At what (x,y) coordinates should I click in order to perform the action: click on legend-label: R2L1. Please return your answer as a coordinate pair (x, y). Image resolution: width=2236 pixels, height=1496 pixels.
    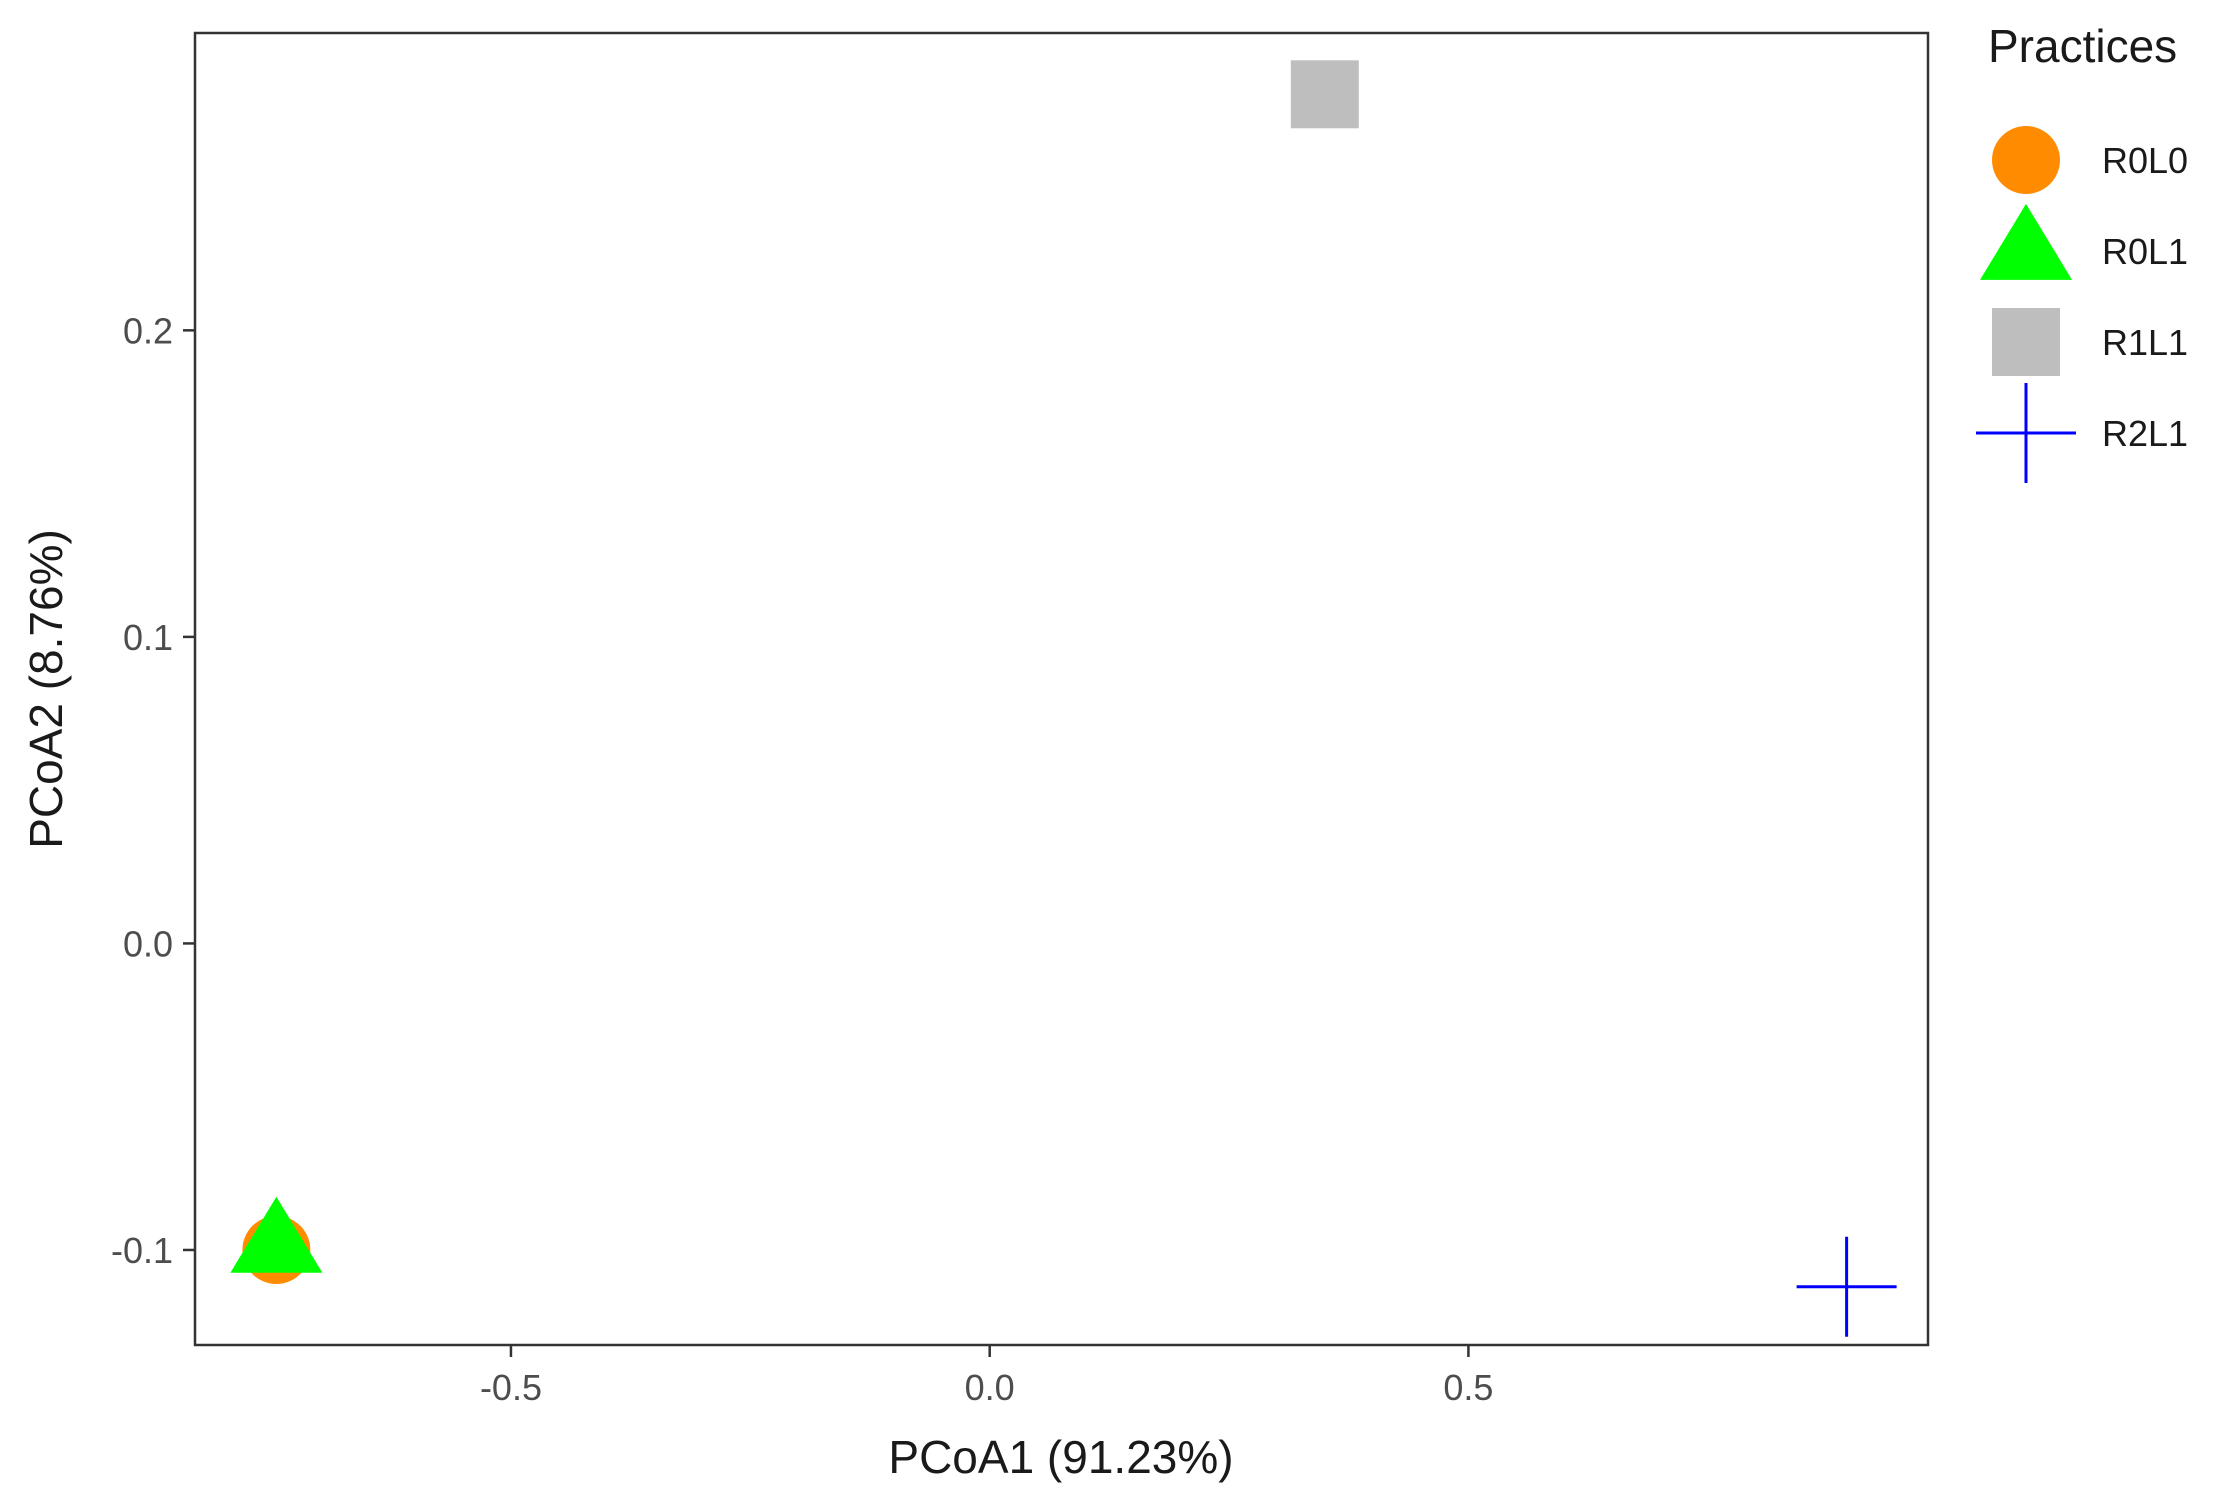
    Looking at the image, I should click on (2145, 433).